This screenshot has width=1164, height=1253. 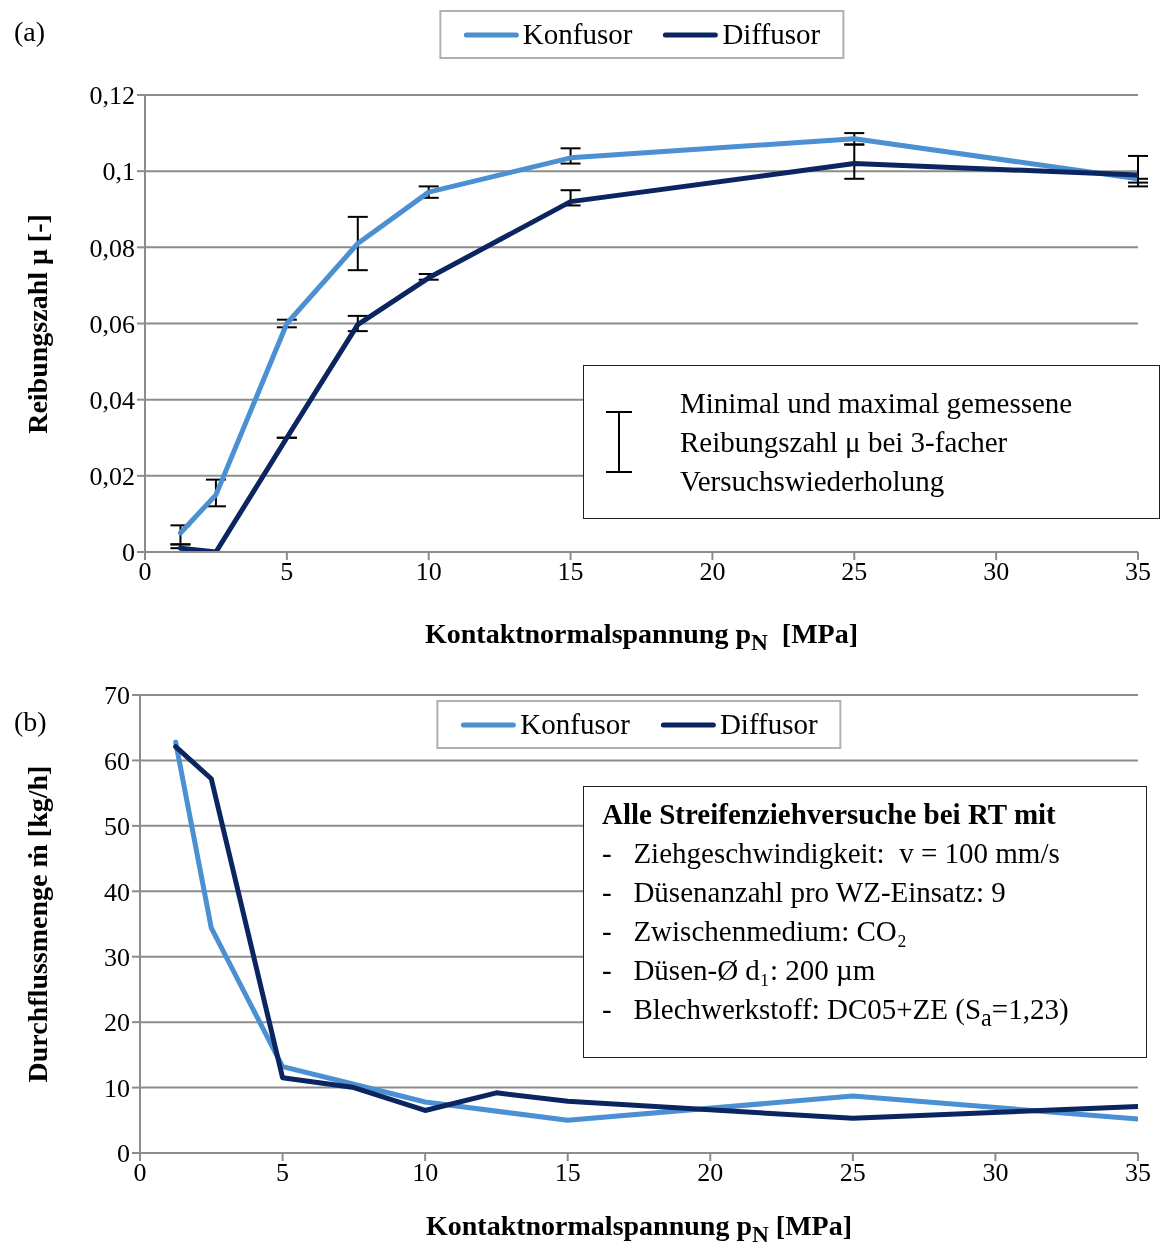 I want to click on annotation: Minimal und maximal gemessene Reibungszahl μ bei 3-facher Versuchswiederholung, so click(x=877, y=442).